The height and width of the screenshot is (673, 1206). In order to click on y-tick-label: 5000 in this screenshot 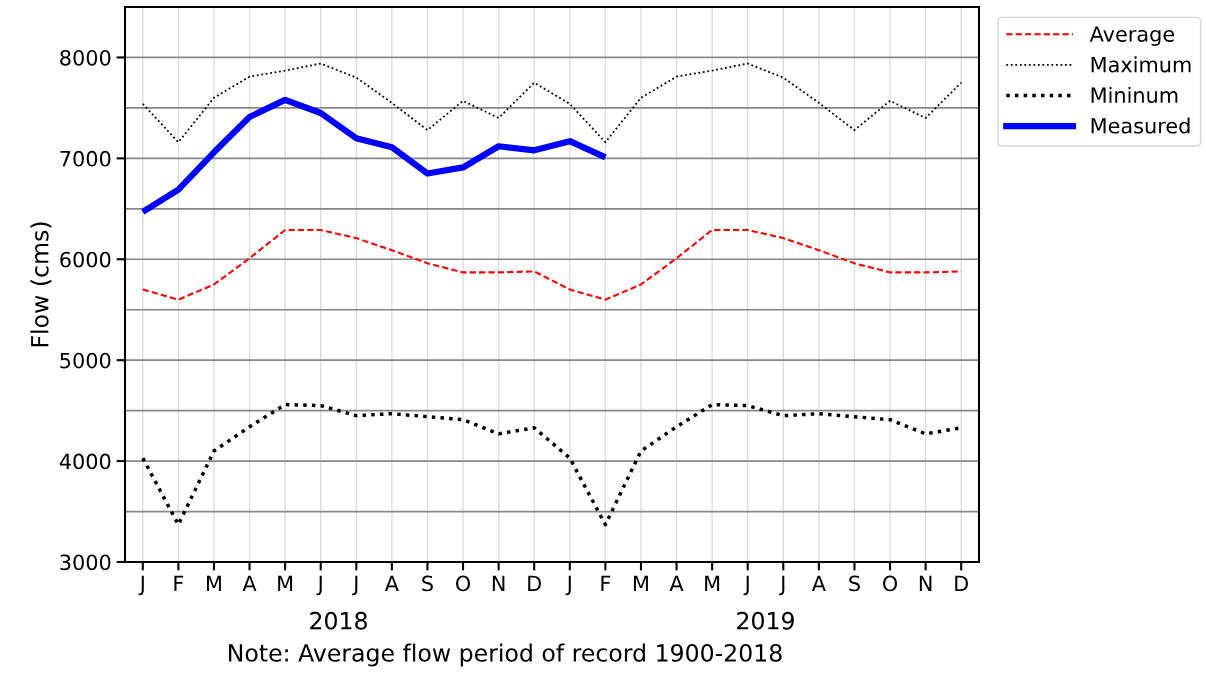, I will do `click(85, 360)`.